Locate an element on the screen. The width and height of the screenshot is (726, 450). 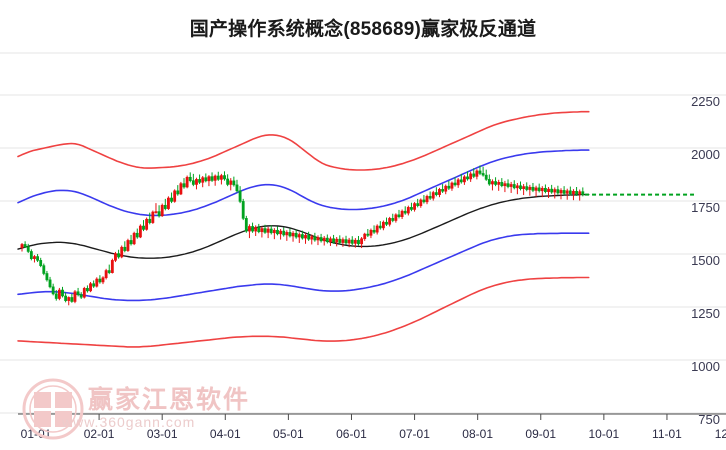
x-axis-tick-label: 06-01 is located at coordinates (351, 434).